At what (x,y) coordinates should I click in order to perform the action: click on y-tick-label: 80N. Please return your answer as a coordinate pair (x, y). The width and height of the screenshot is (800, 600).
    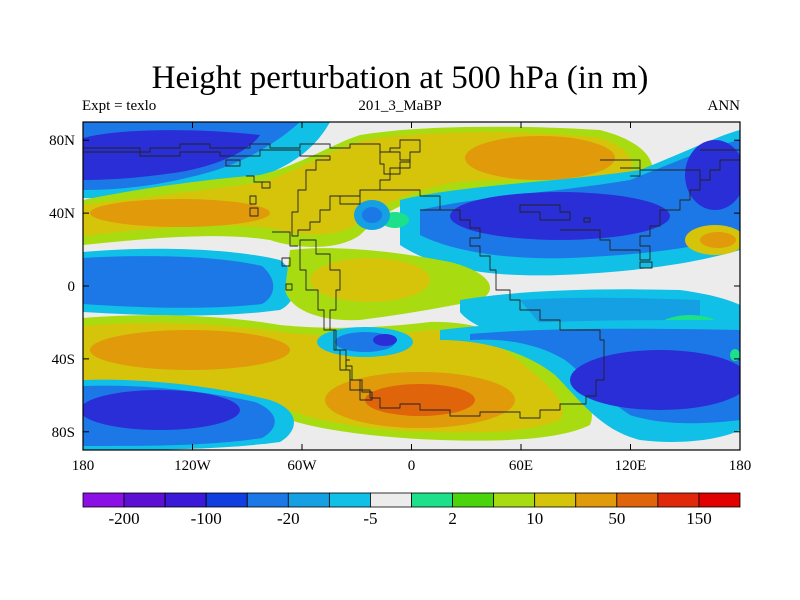
    Looking at the image, I should click on (62, 141).